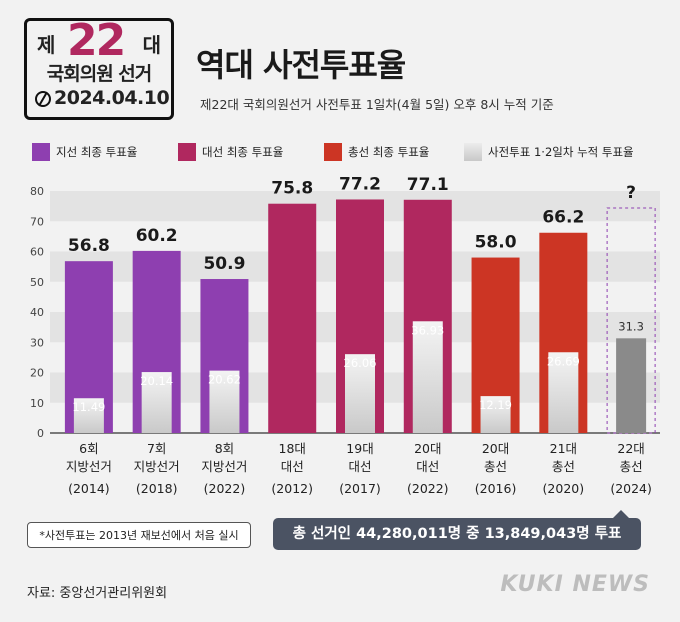 This screenshot has width=680, height=622. What do you see at coordinates (631, 326) in the screenshot?
I see `early-turnout-label: 31.3` at bounding box center [631, 326].